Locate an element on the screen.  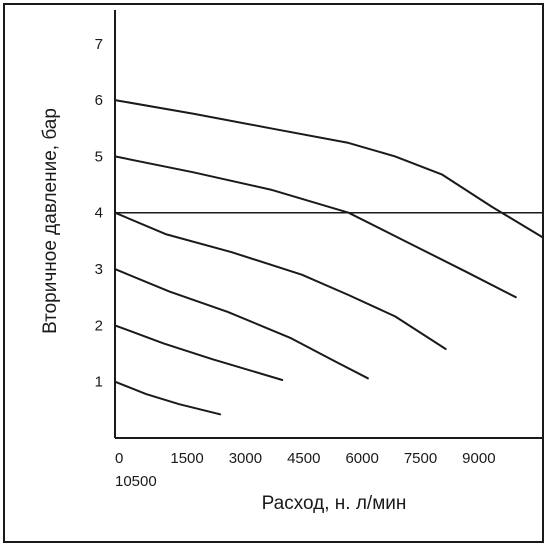
y-tick-label: 4 is located at coordinates (99, 213).